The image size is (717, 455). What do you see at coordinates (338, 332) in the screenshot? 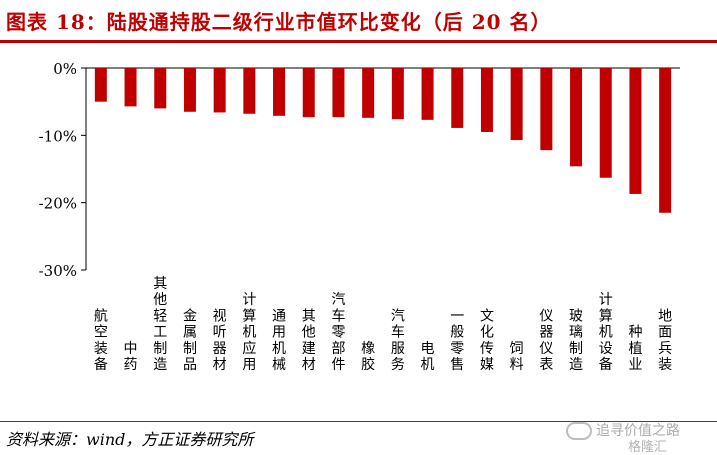
I see `x-tick-label: 汽车零部件` at bounding box center [338, 332].